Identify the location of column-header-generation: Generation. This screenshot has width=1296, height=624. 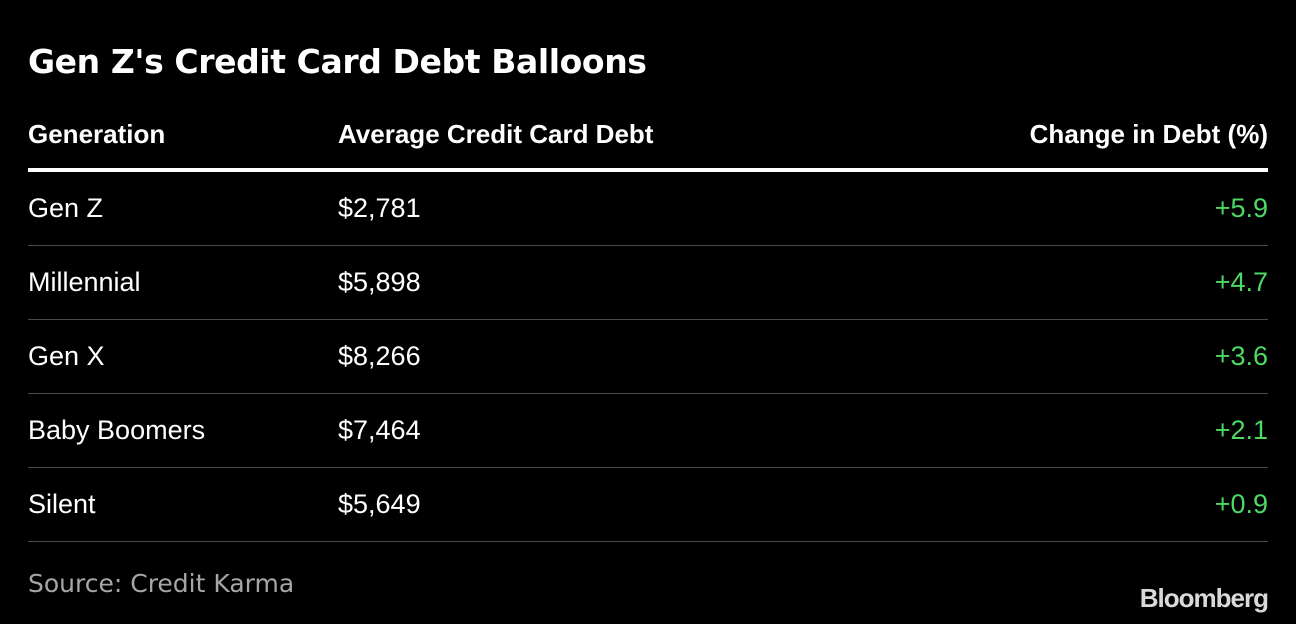
(97, 134).